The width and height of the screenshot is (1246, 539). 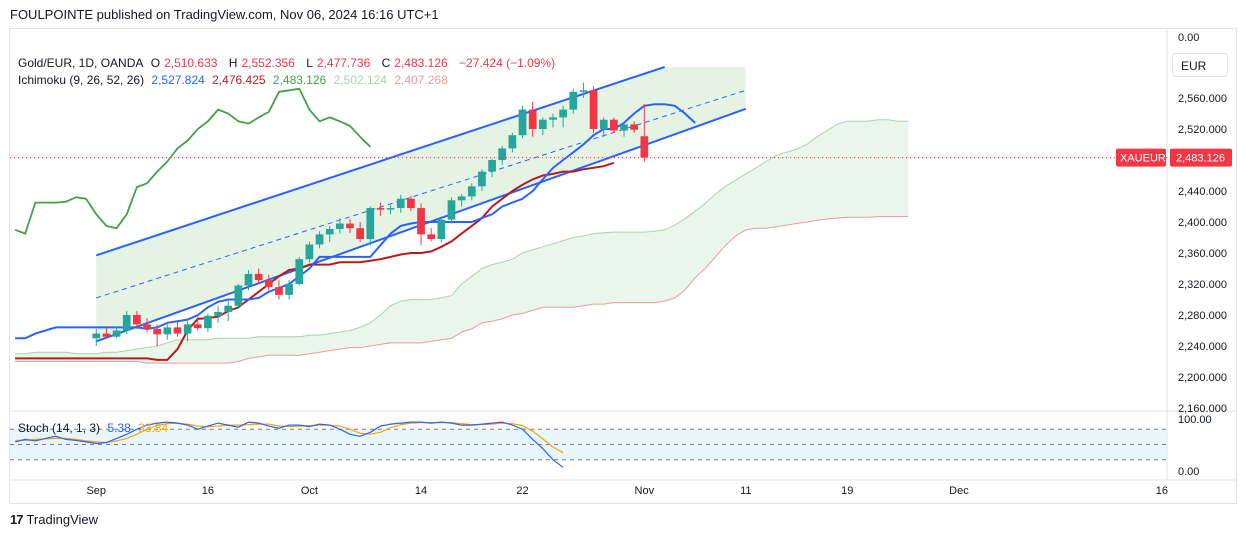 What do you see at coordinates (309, 491) in the screenshot?
I see `time-tick-label: Oct` at bounding box center [309, 491].